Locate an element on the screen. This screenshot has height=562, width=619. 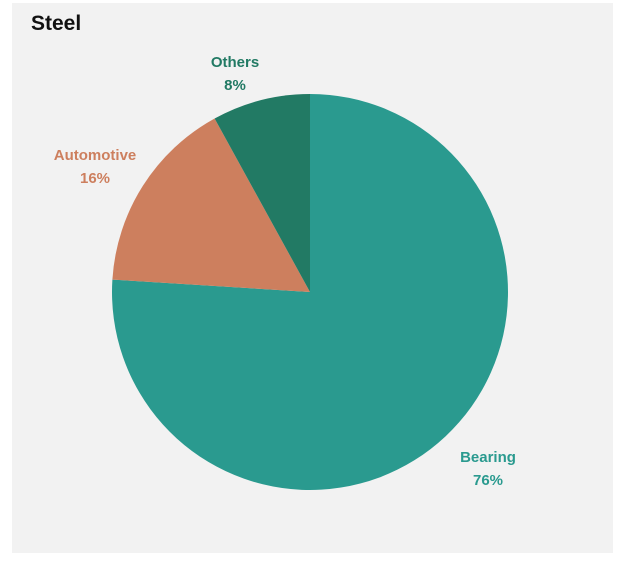
pie-slice-others is located at coordinates (262, 193).